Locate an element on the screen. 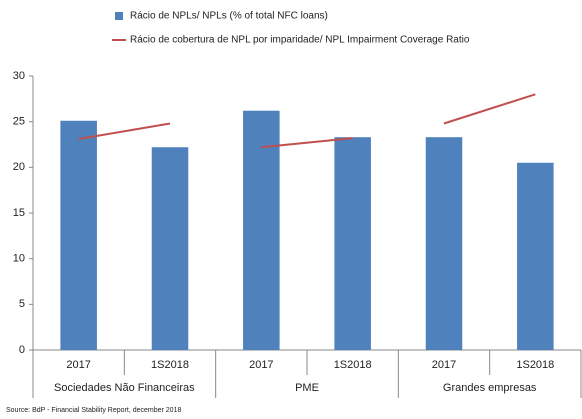  y-tick-label: 0 is located at coordinates (22, 350).